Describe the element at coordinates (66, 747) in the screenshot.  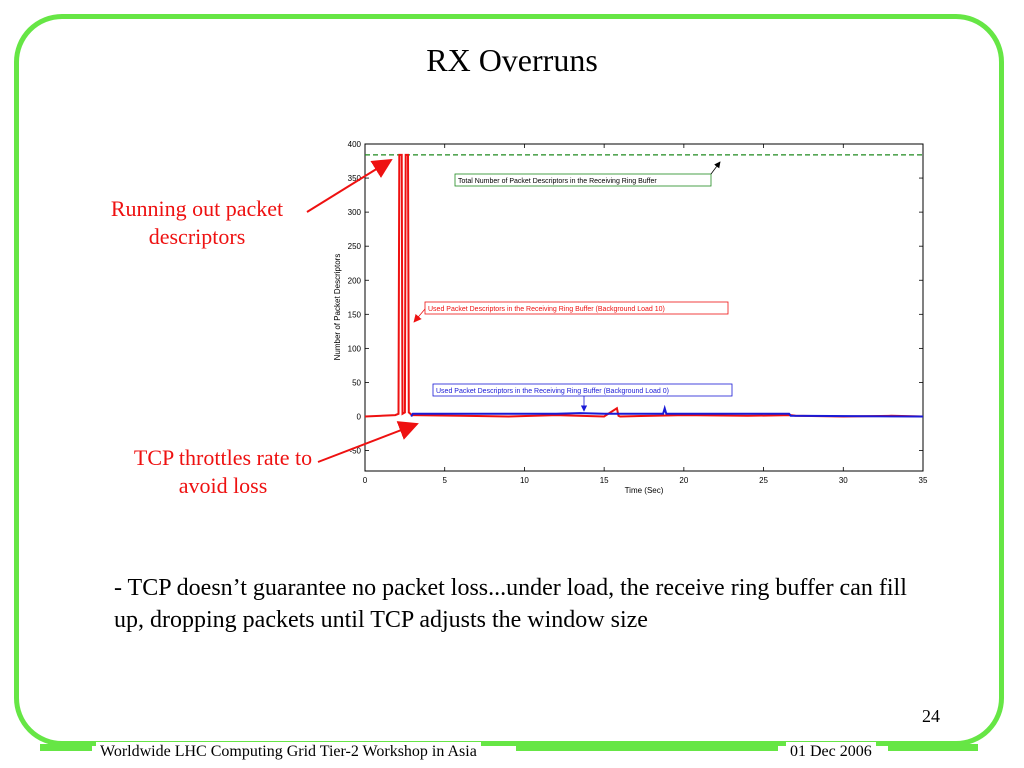
I see `footer-bar-left` at that location.